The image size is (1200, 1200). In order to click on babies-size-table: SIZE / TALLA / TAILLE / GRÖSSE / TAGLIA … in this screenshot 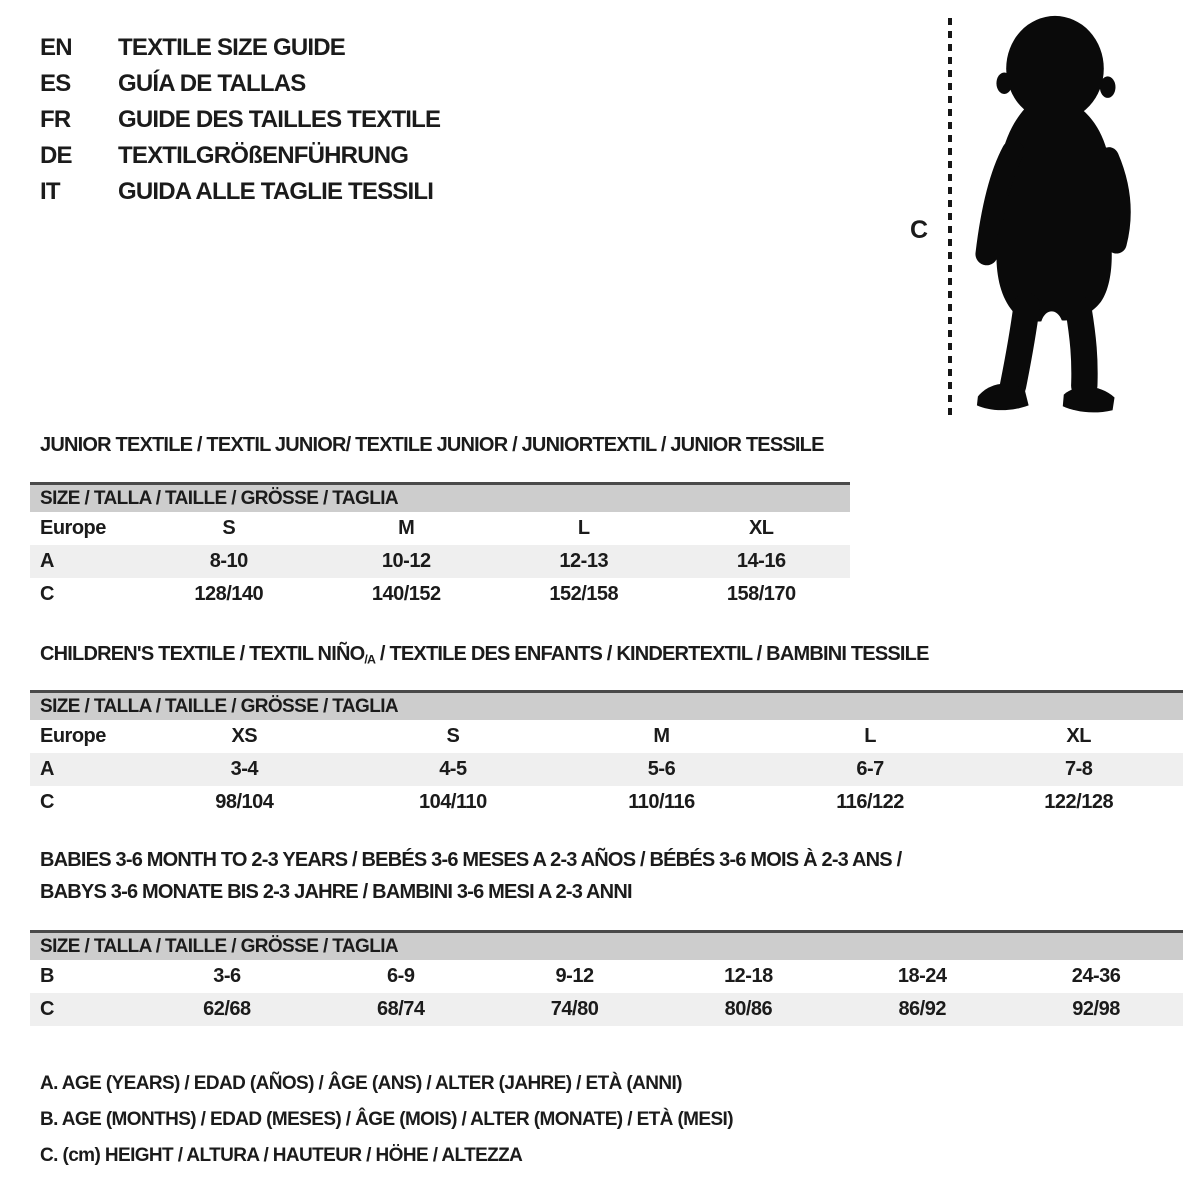, I will do `click(606, 978)`.